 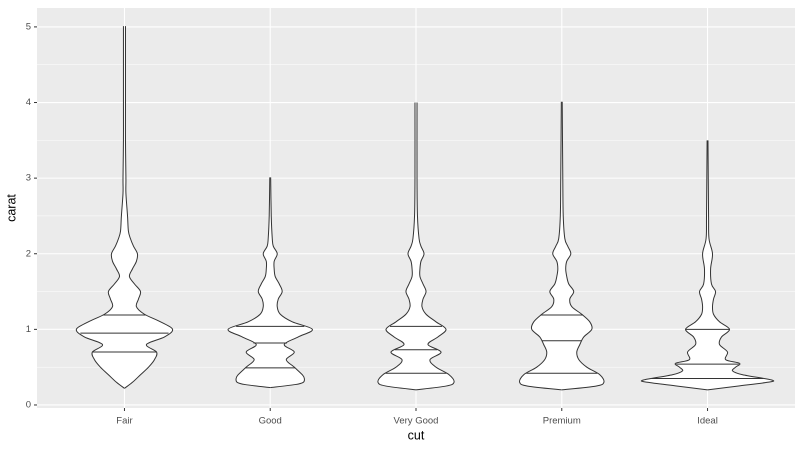 What do you see at coordinates (28, 102) in the screenshot?
I see `y-tick-label: 4` at bounding box center [28, 102].